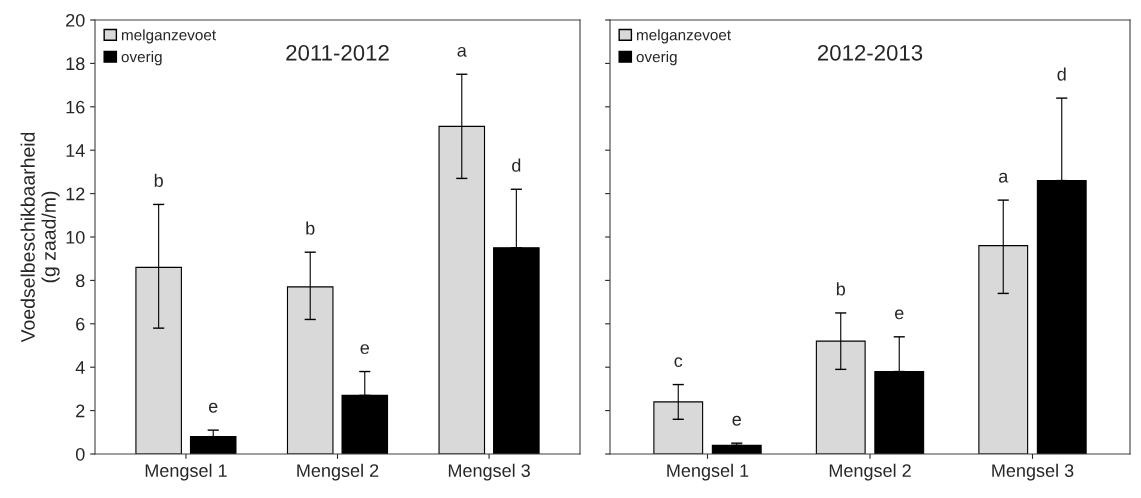  Describe the element at coordinates (75, 237) in the screenshot. I see `y-tick-label: 10` at that location.